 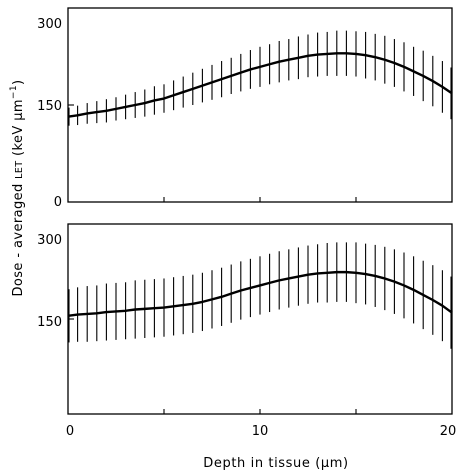 I want to click on y-axis-label-let: LET, so click(x=19, y=169).